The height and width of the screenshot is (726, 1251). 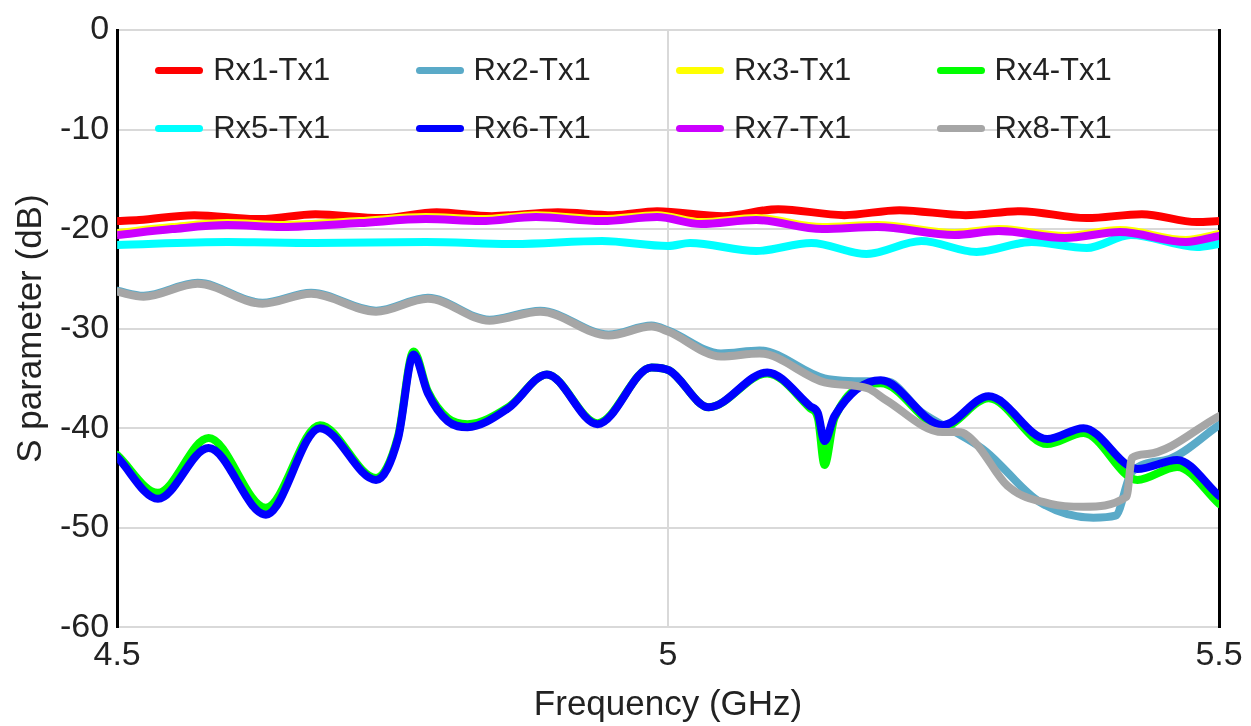 I want to click on y-tick-label: -30, so click(x=85, y=325).